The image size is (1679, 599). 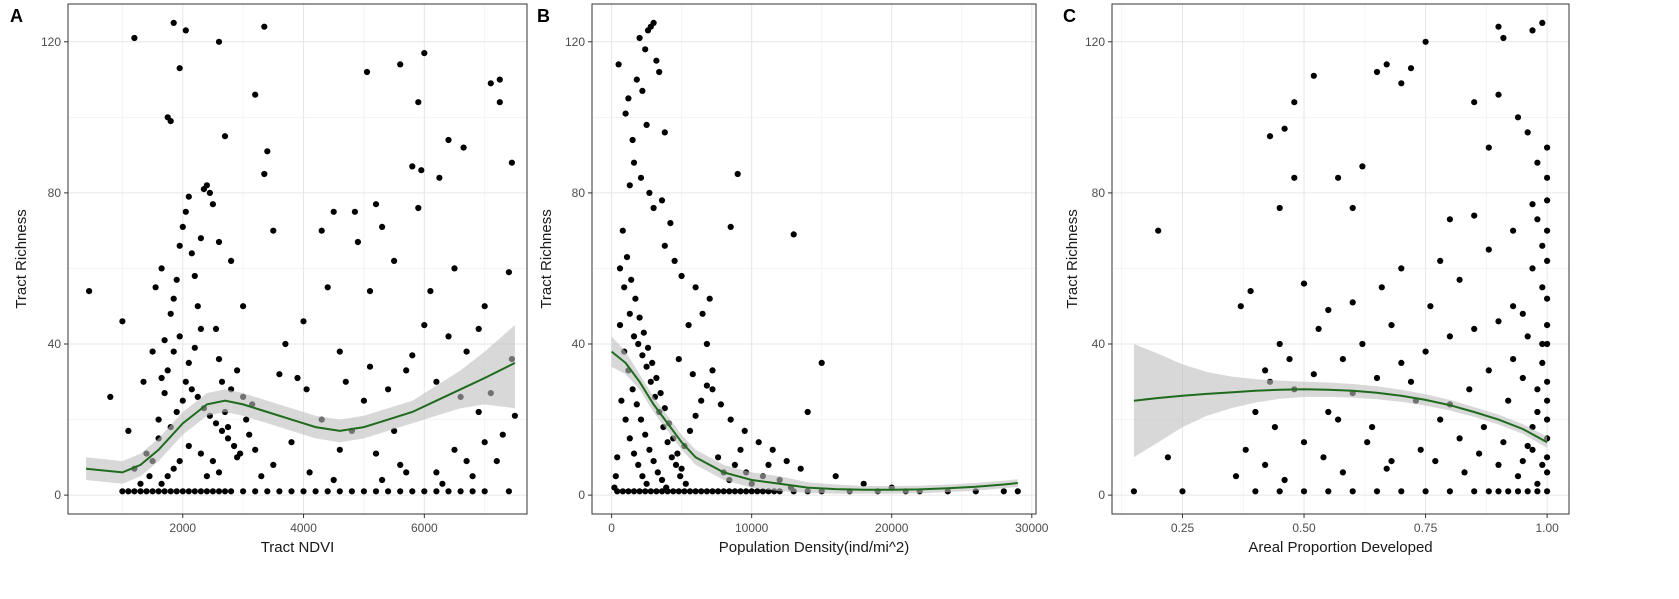 I want to click on y-axis-title: Tract Richness, so click(x=546, y=258).